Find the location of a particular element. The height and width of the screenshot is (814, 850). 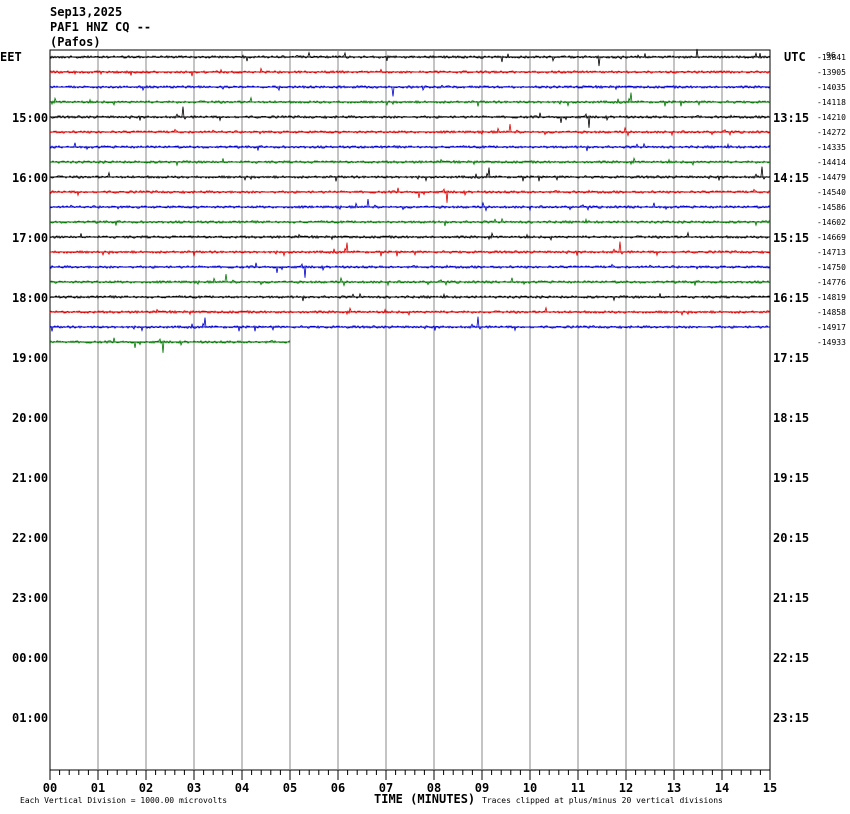

x-tick-label: 07 is located at coordinates (386, 788).